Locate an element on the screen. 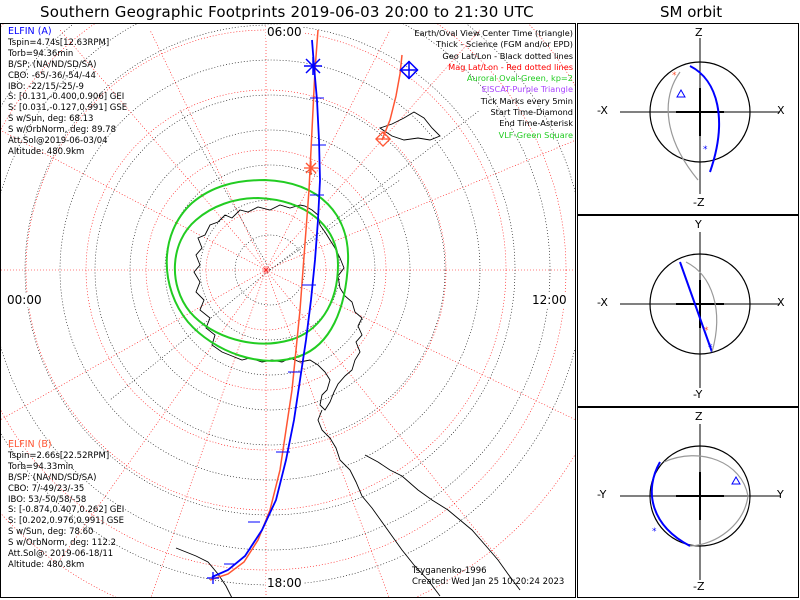 This screenshot has width=800, height=600. sm-xy-bottom-label: -Y is located at coordinates (698, 394).